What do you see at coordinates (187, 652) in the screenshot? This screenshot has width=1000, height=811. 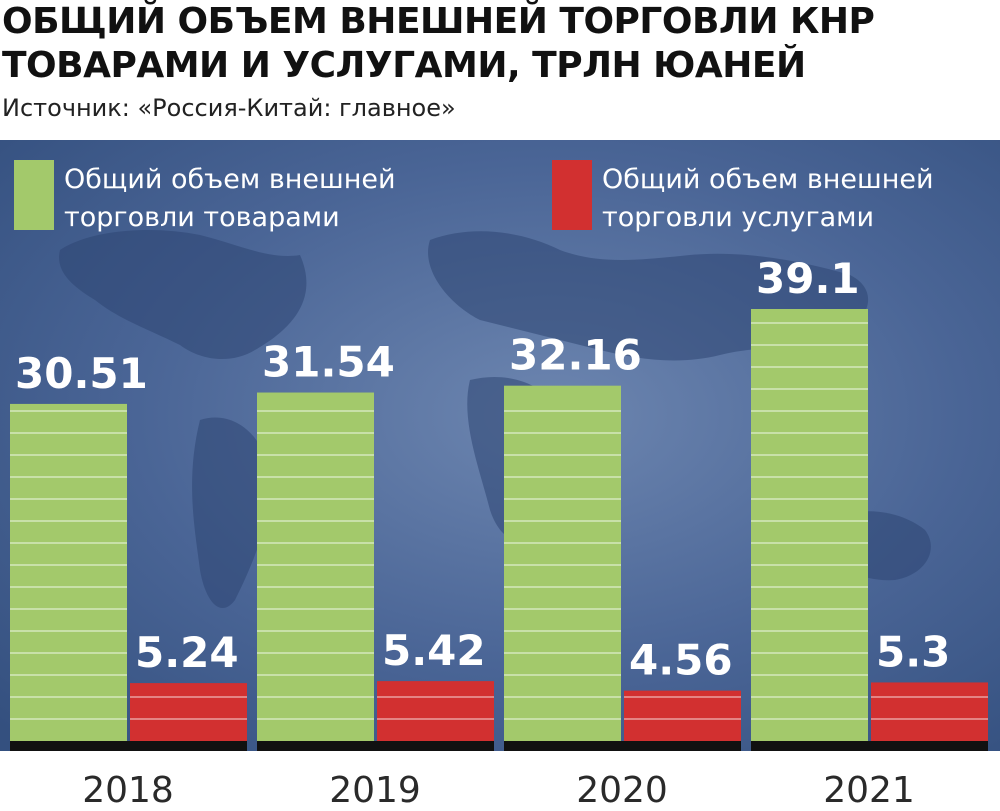 I see `value-label-services-2018: 5.24` at bounding box center [187, 652].